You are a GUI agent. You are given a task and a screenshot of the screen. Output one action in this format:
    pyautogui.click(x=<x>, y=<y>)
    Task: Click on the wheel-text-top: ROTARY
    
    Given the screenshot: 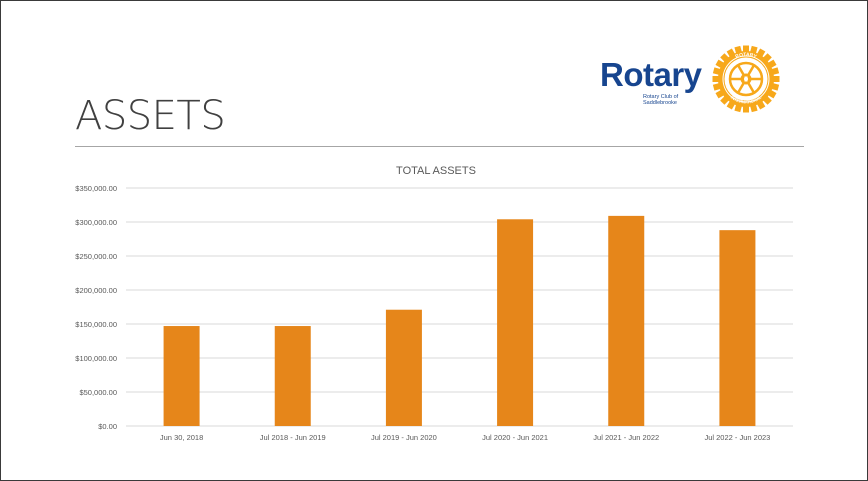 What is the action you would take?
    pyautogui.click(x=747, y=56)
    